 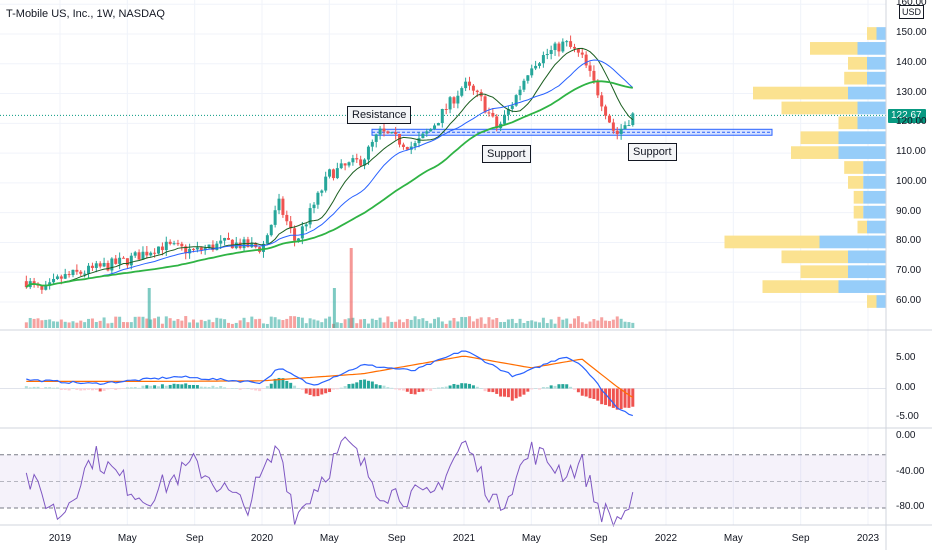 I want to click on rsi-tick-label: -80.00, so click(x=910, y=506).